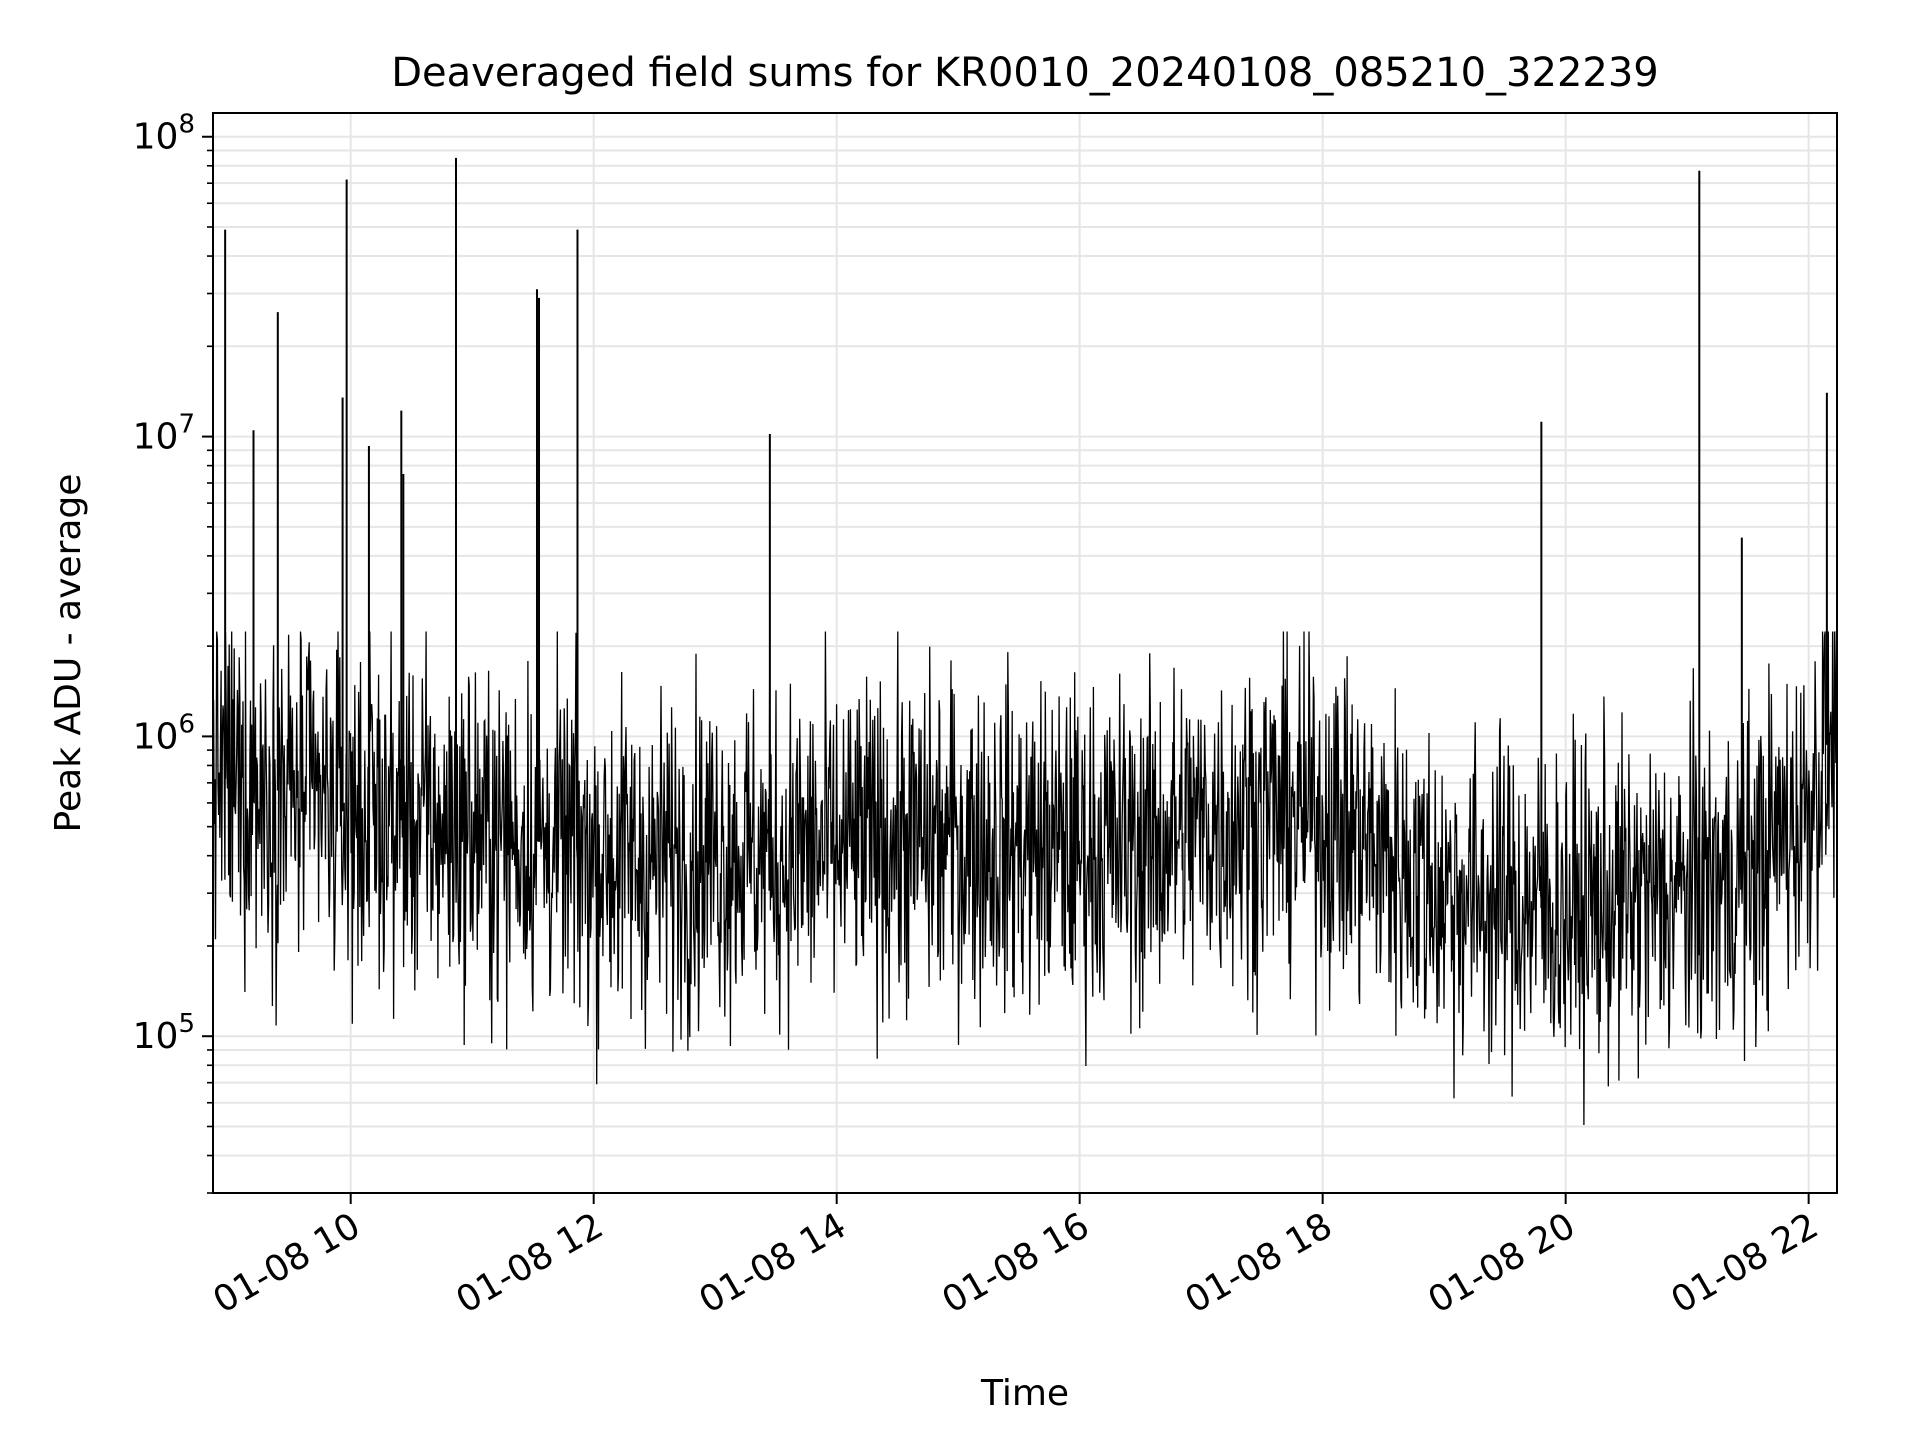 Image resolution: width=1920 pixels, height=1440 pixels. I want to click on y-tick-label: 10⁶, so click(164, 733).